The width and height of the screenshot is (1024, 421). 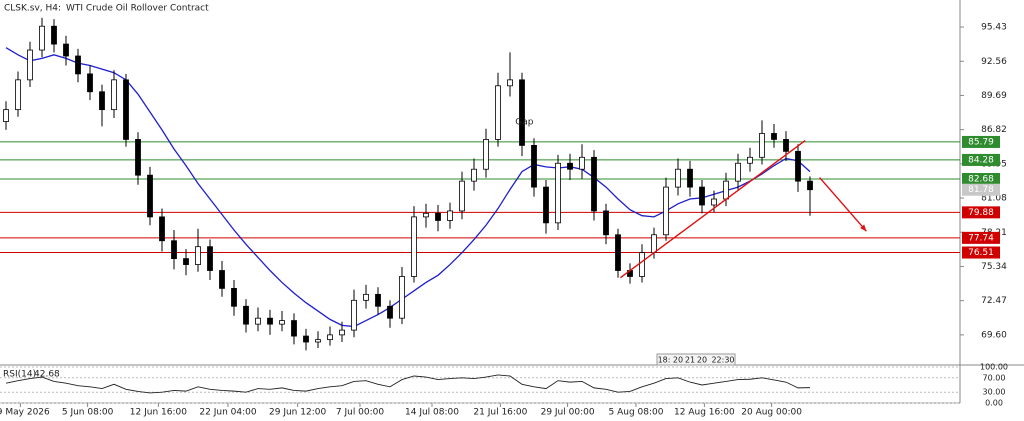 What do you see at coordinates (994, 392) in the screenshot?
I see `rsi-tick-label: 30.00` at bounding box center [994, 392].